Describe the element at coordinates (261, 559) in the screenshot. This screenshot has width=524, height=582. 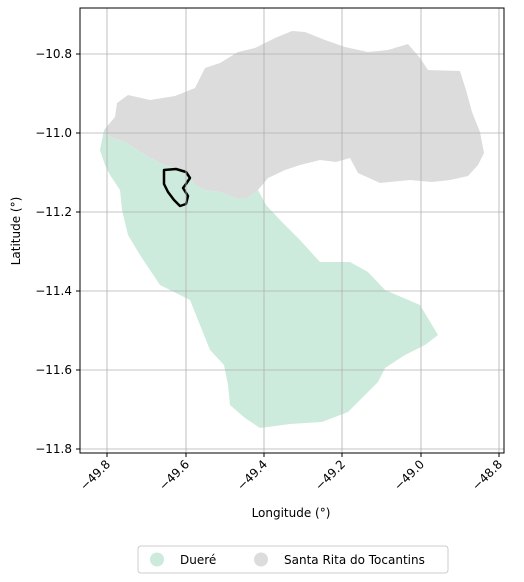
I see `legend-marker-santa-rita-do-tocantins` at that location.